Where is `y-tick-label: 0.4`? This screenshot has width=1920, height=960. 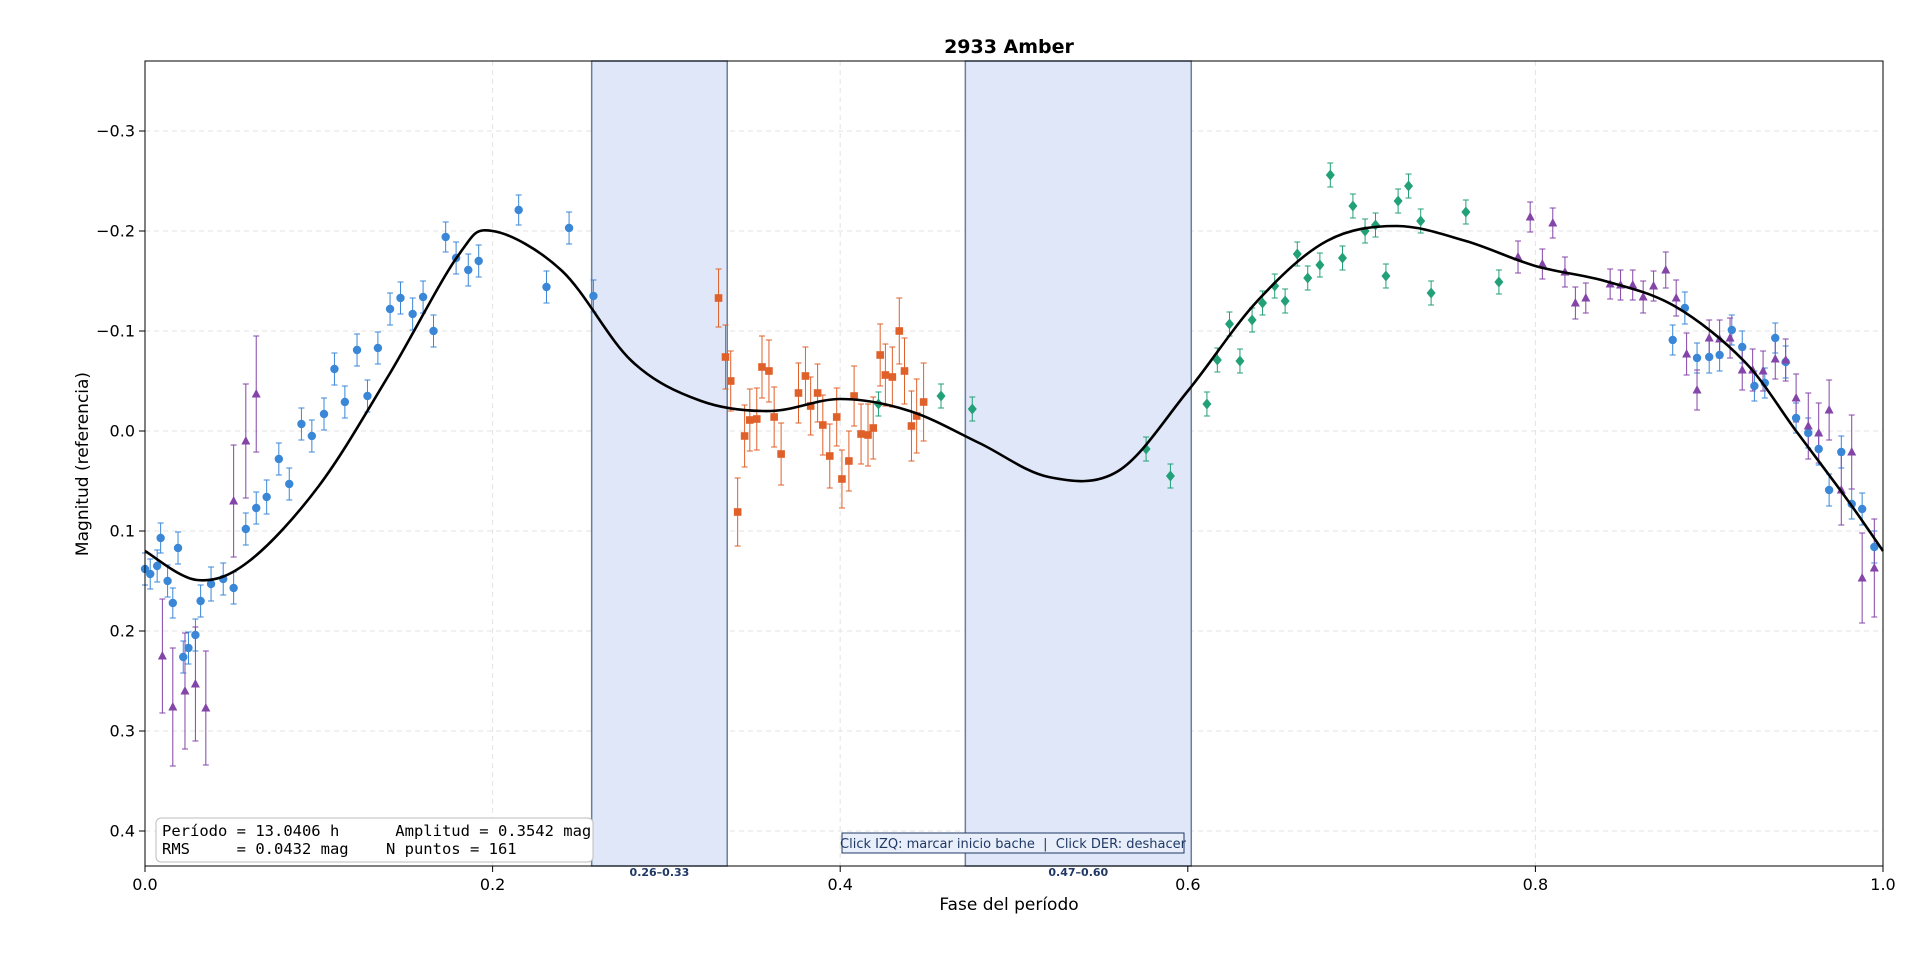 y-tick-label: 0.4 is located at coordinates (122, 831).